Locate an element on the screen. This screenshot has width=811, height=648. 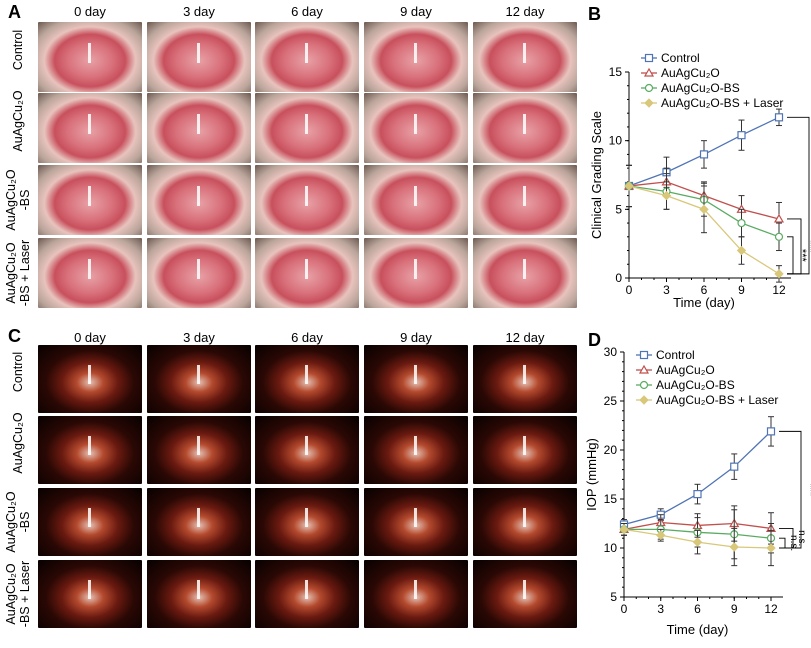
x-tick-label: 3 is located at coordinates (660, 609).